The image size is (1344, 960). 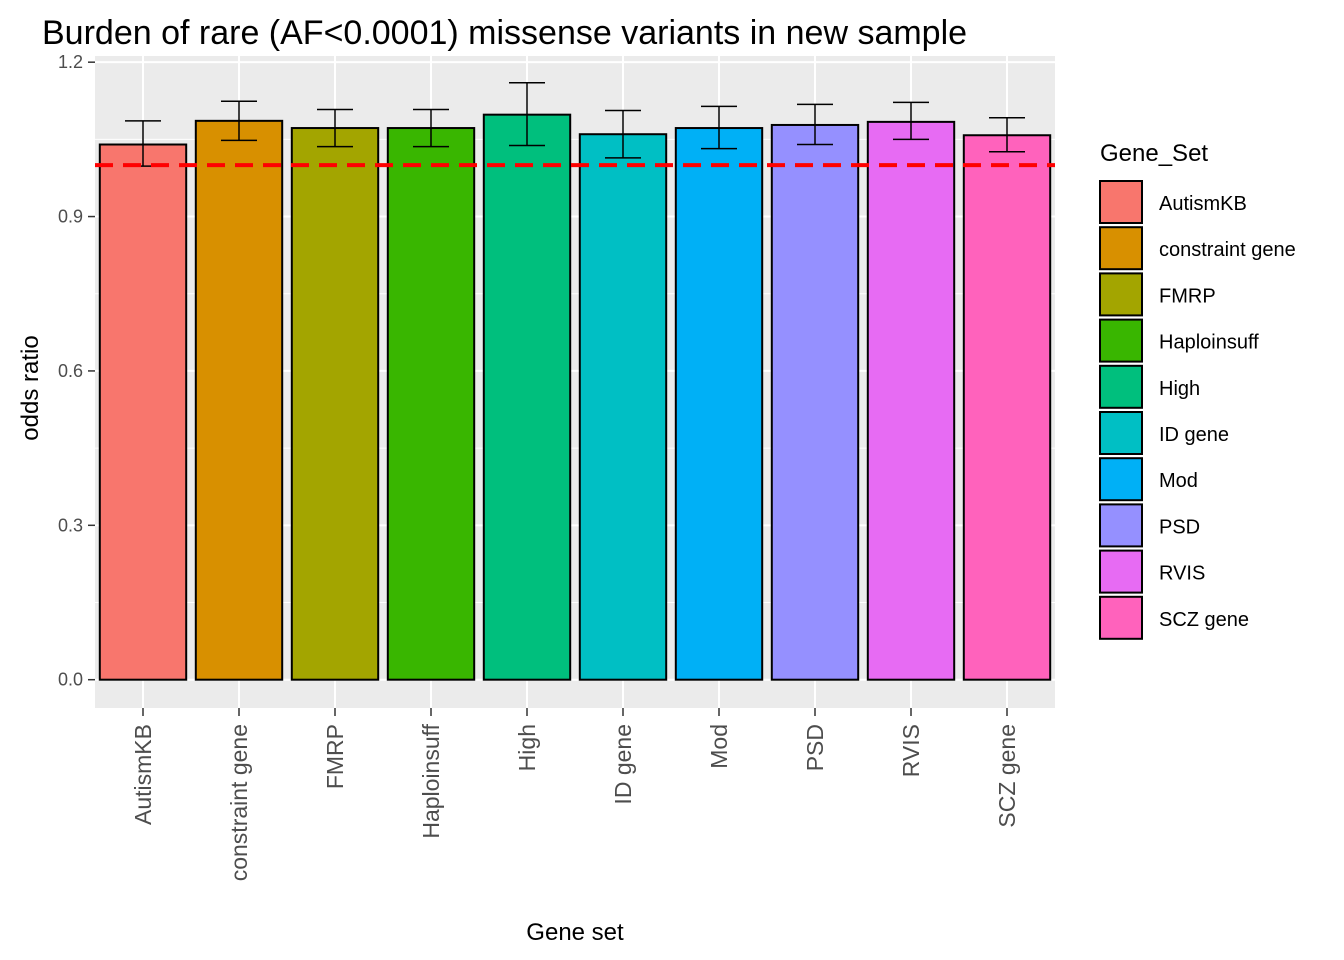 I want to click on legend-label: RVIS, so click(x=1182, y=574).